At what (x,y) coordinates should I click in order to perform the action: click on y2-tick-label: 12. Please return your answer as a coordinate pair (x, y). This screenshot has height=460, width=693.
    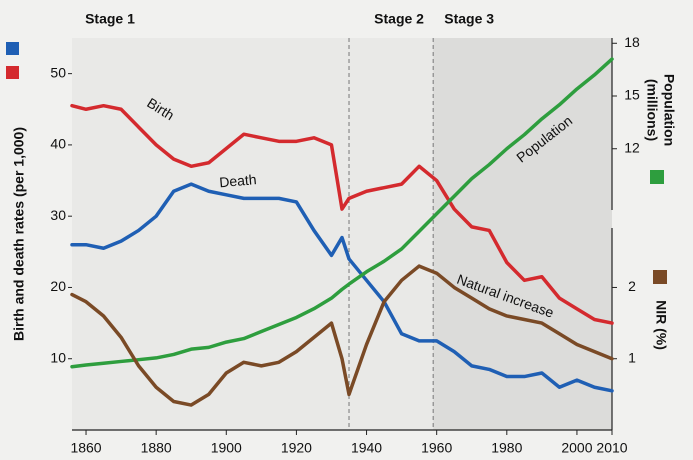
    Looking at the image, I should click on (632, 147).